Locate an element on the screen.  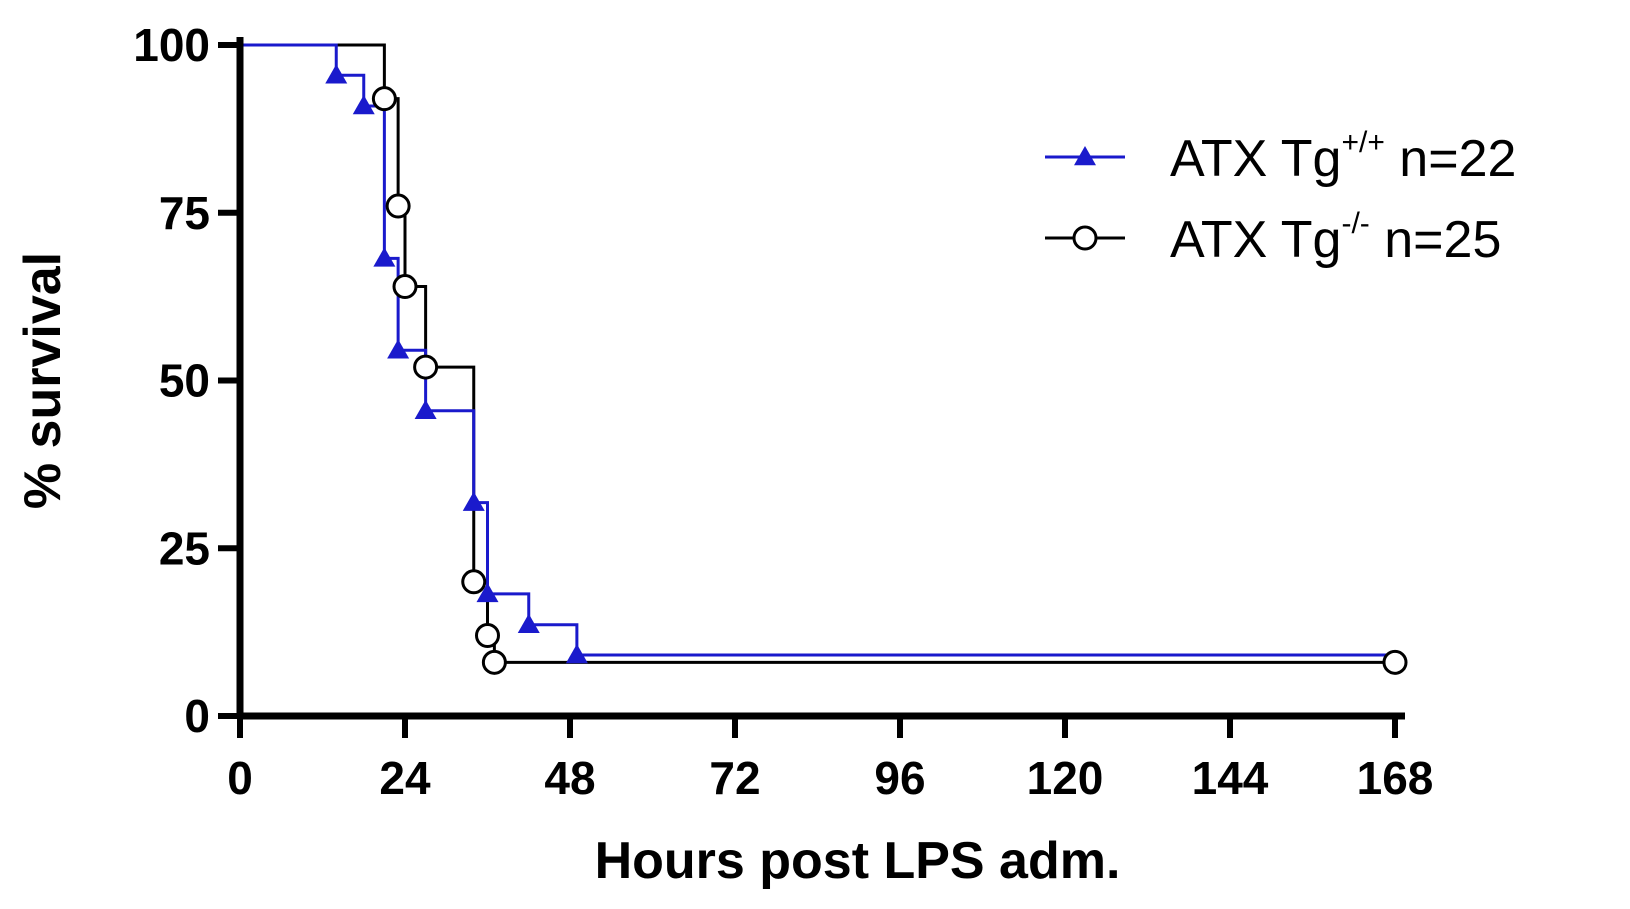
legend-label-superscript: -/- is located at coordinates (1355, 223).